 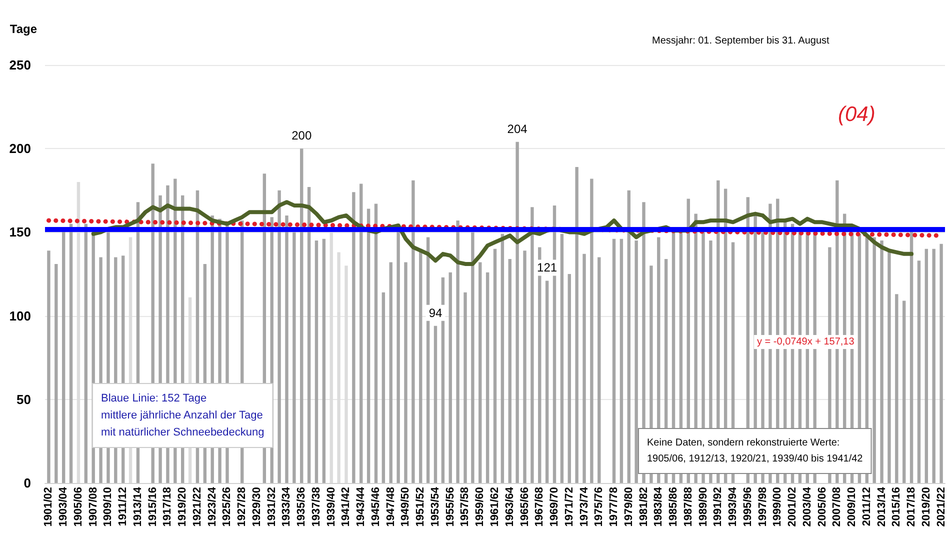 I want to click on x-tick-label: 1921/22, so click(x=197, y=507).